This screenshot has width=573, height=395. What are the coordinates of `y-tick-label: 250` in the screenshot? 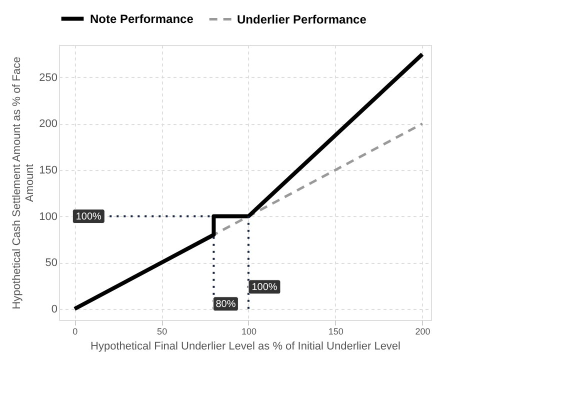 It's located at (48, 78).